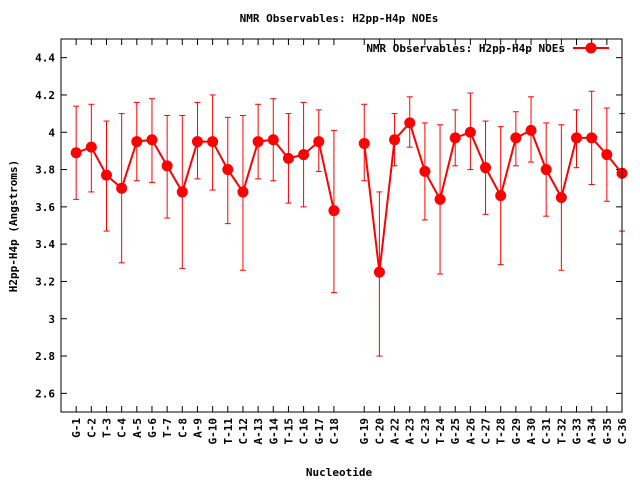  Describe the element at coordinates (622, 431) in the screenshot. I see `x-tick-label: C-36` at that location.